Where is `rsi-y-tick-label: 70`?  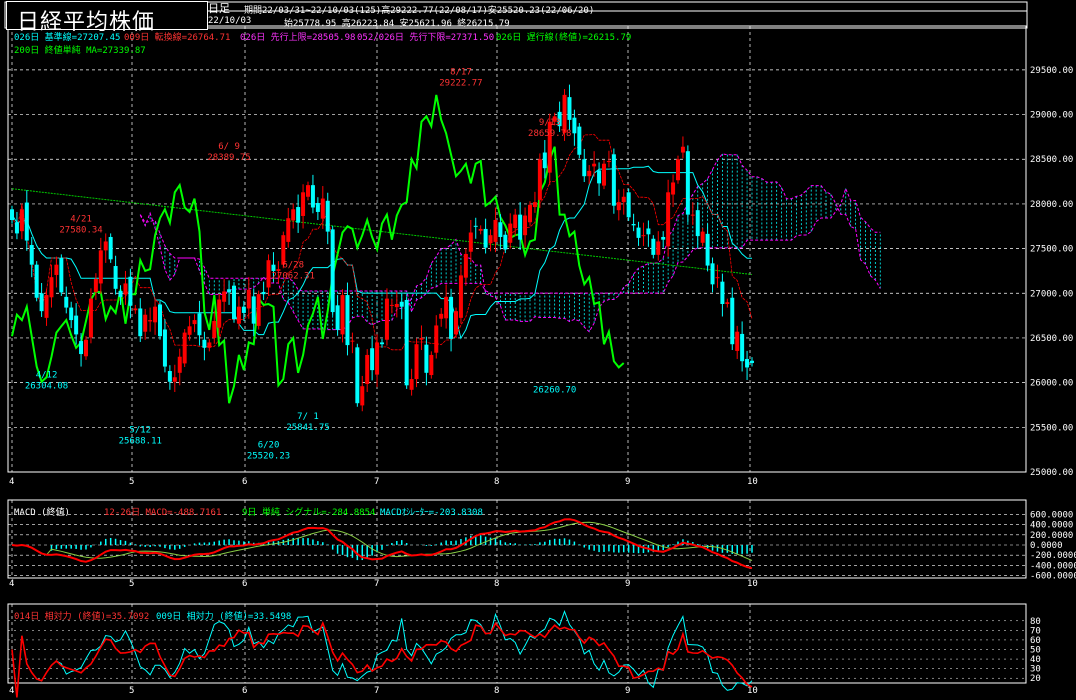
rsi-y-tick-label: 70 is located at coordinates (1035, 631).